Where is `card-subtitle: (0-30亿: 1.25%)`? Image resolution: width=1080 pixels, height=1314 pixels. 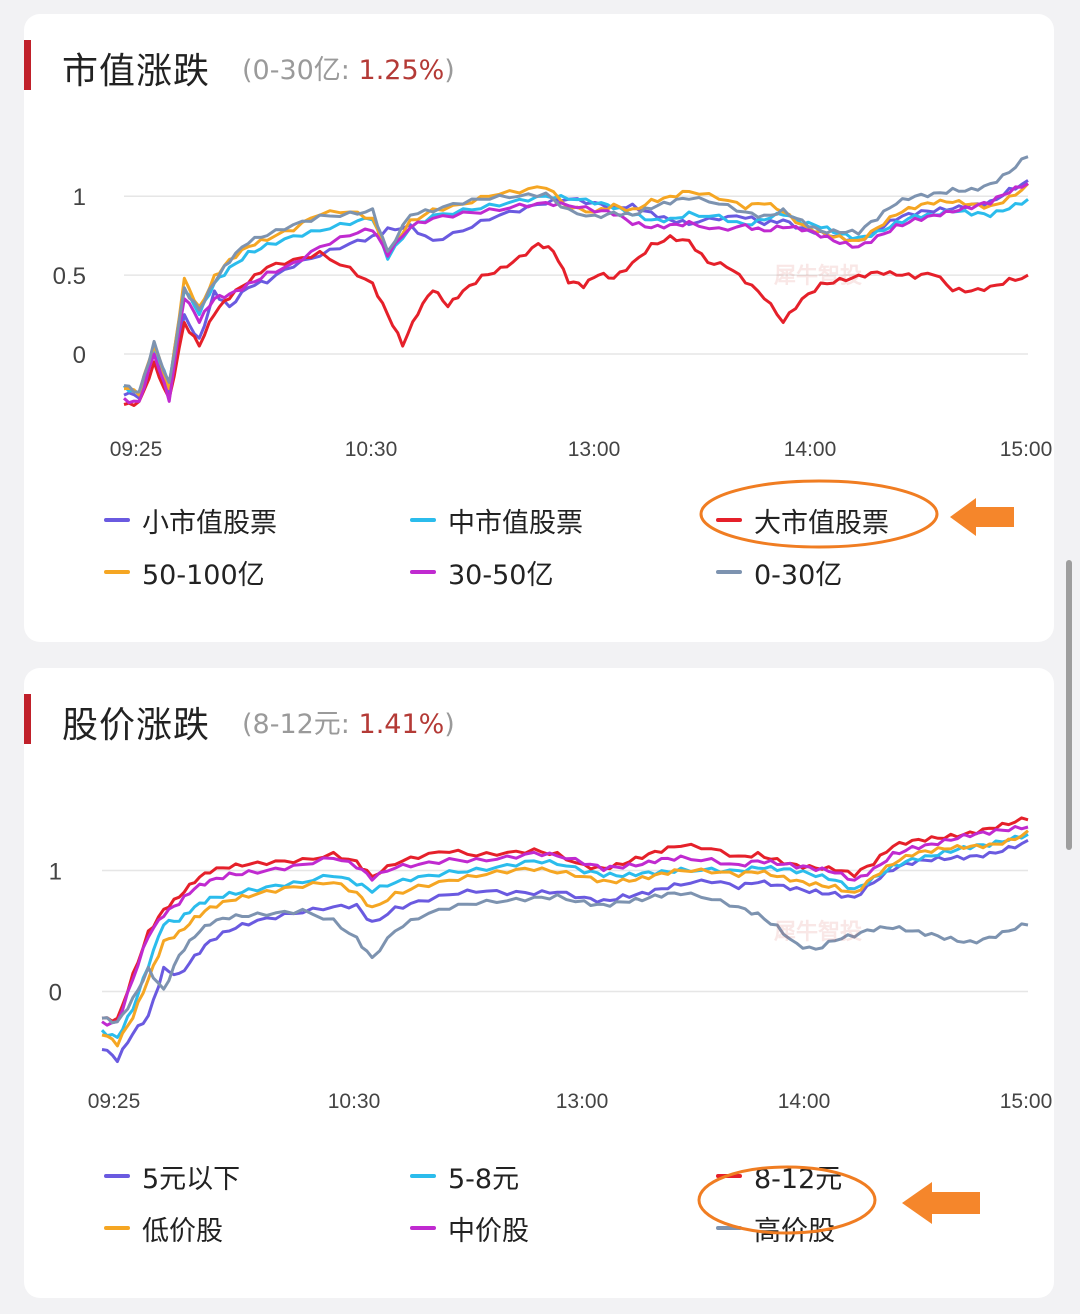
card-subtitle: (0-30亿: 1.25%) is located at coordinates (348, 67).